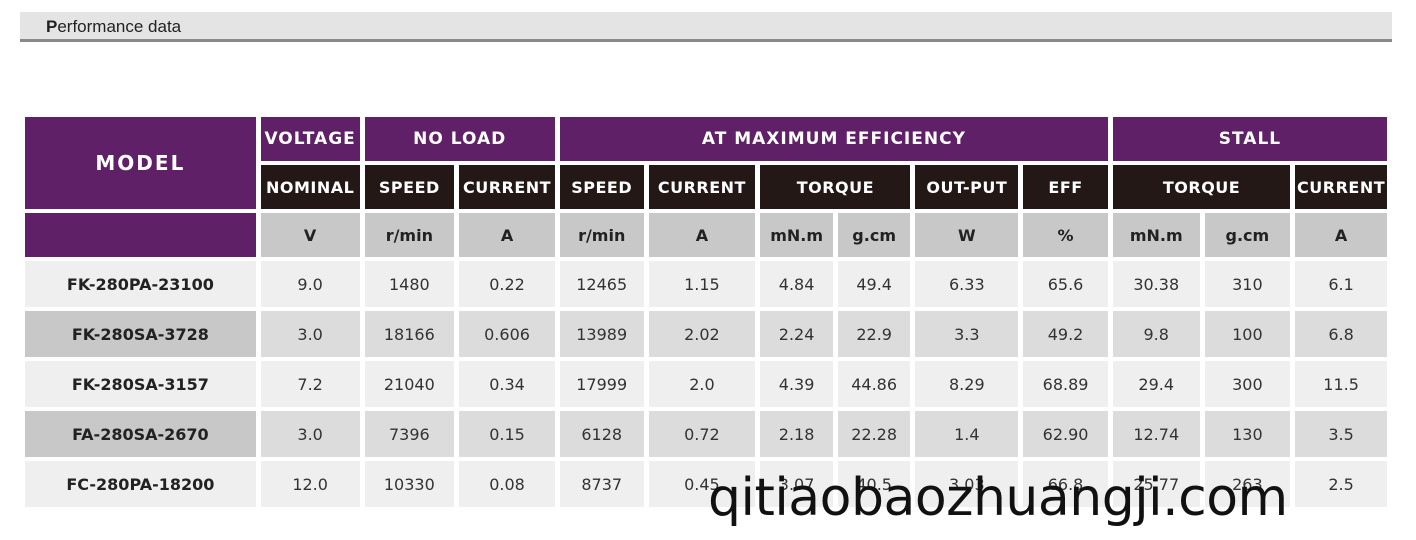  What do you see at coordinates (796, 284) in the screenshot?
I see `value-cell: 4.84` at bounding box center [796, 284].